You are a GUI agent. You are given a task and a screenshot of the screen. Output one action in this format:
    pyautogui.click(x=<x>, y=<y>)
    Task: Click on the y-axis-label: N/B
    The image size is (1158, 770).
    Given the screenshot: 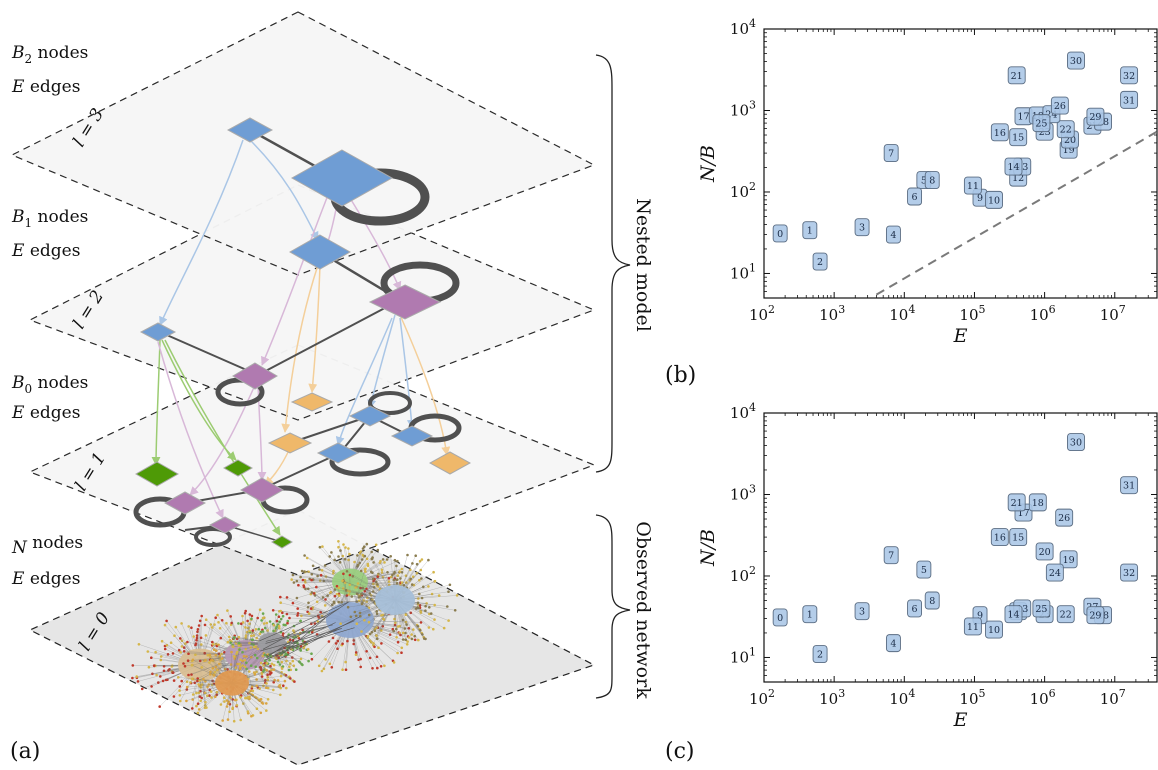 What is the action you would take?
    pyautogui.click(x=708, y=164)
    